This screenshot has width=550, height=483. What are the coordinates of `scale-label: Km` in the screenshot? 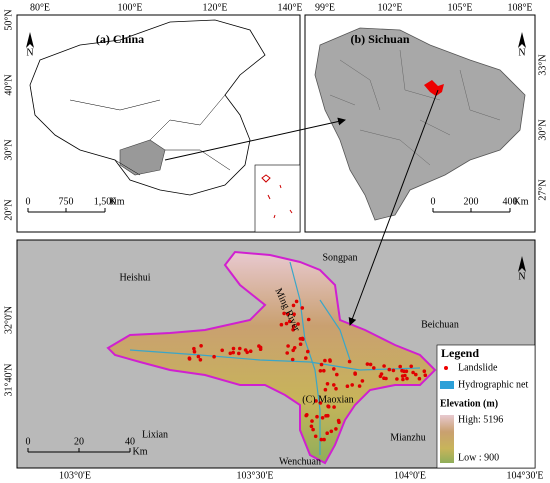 It's located at (521, 201).